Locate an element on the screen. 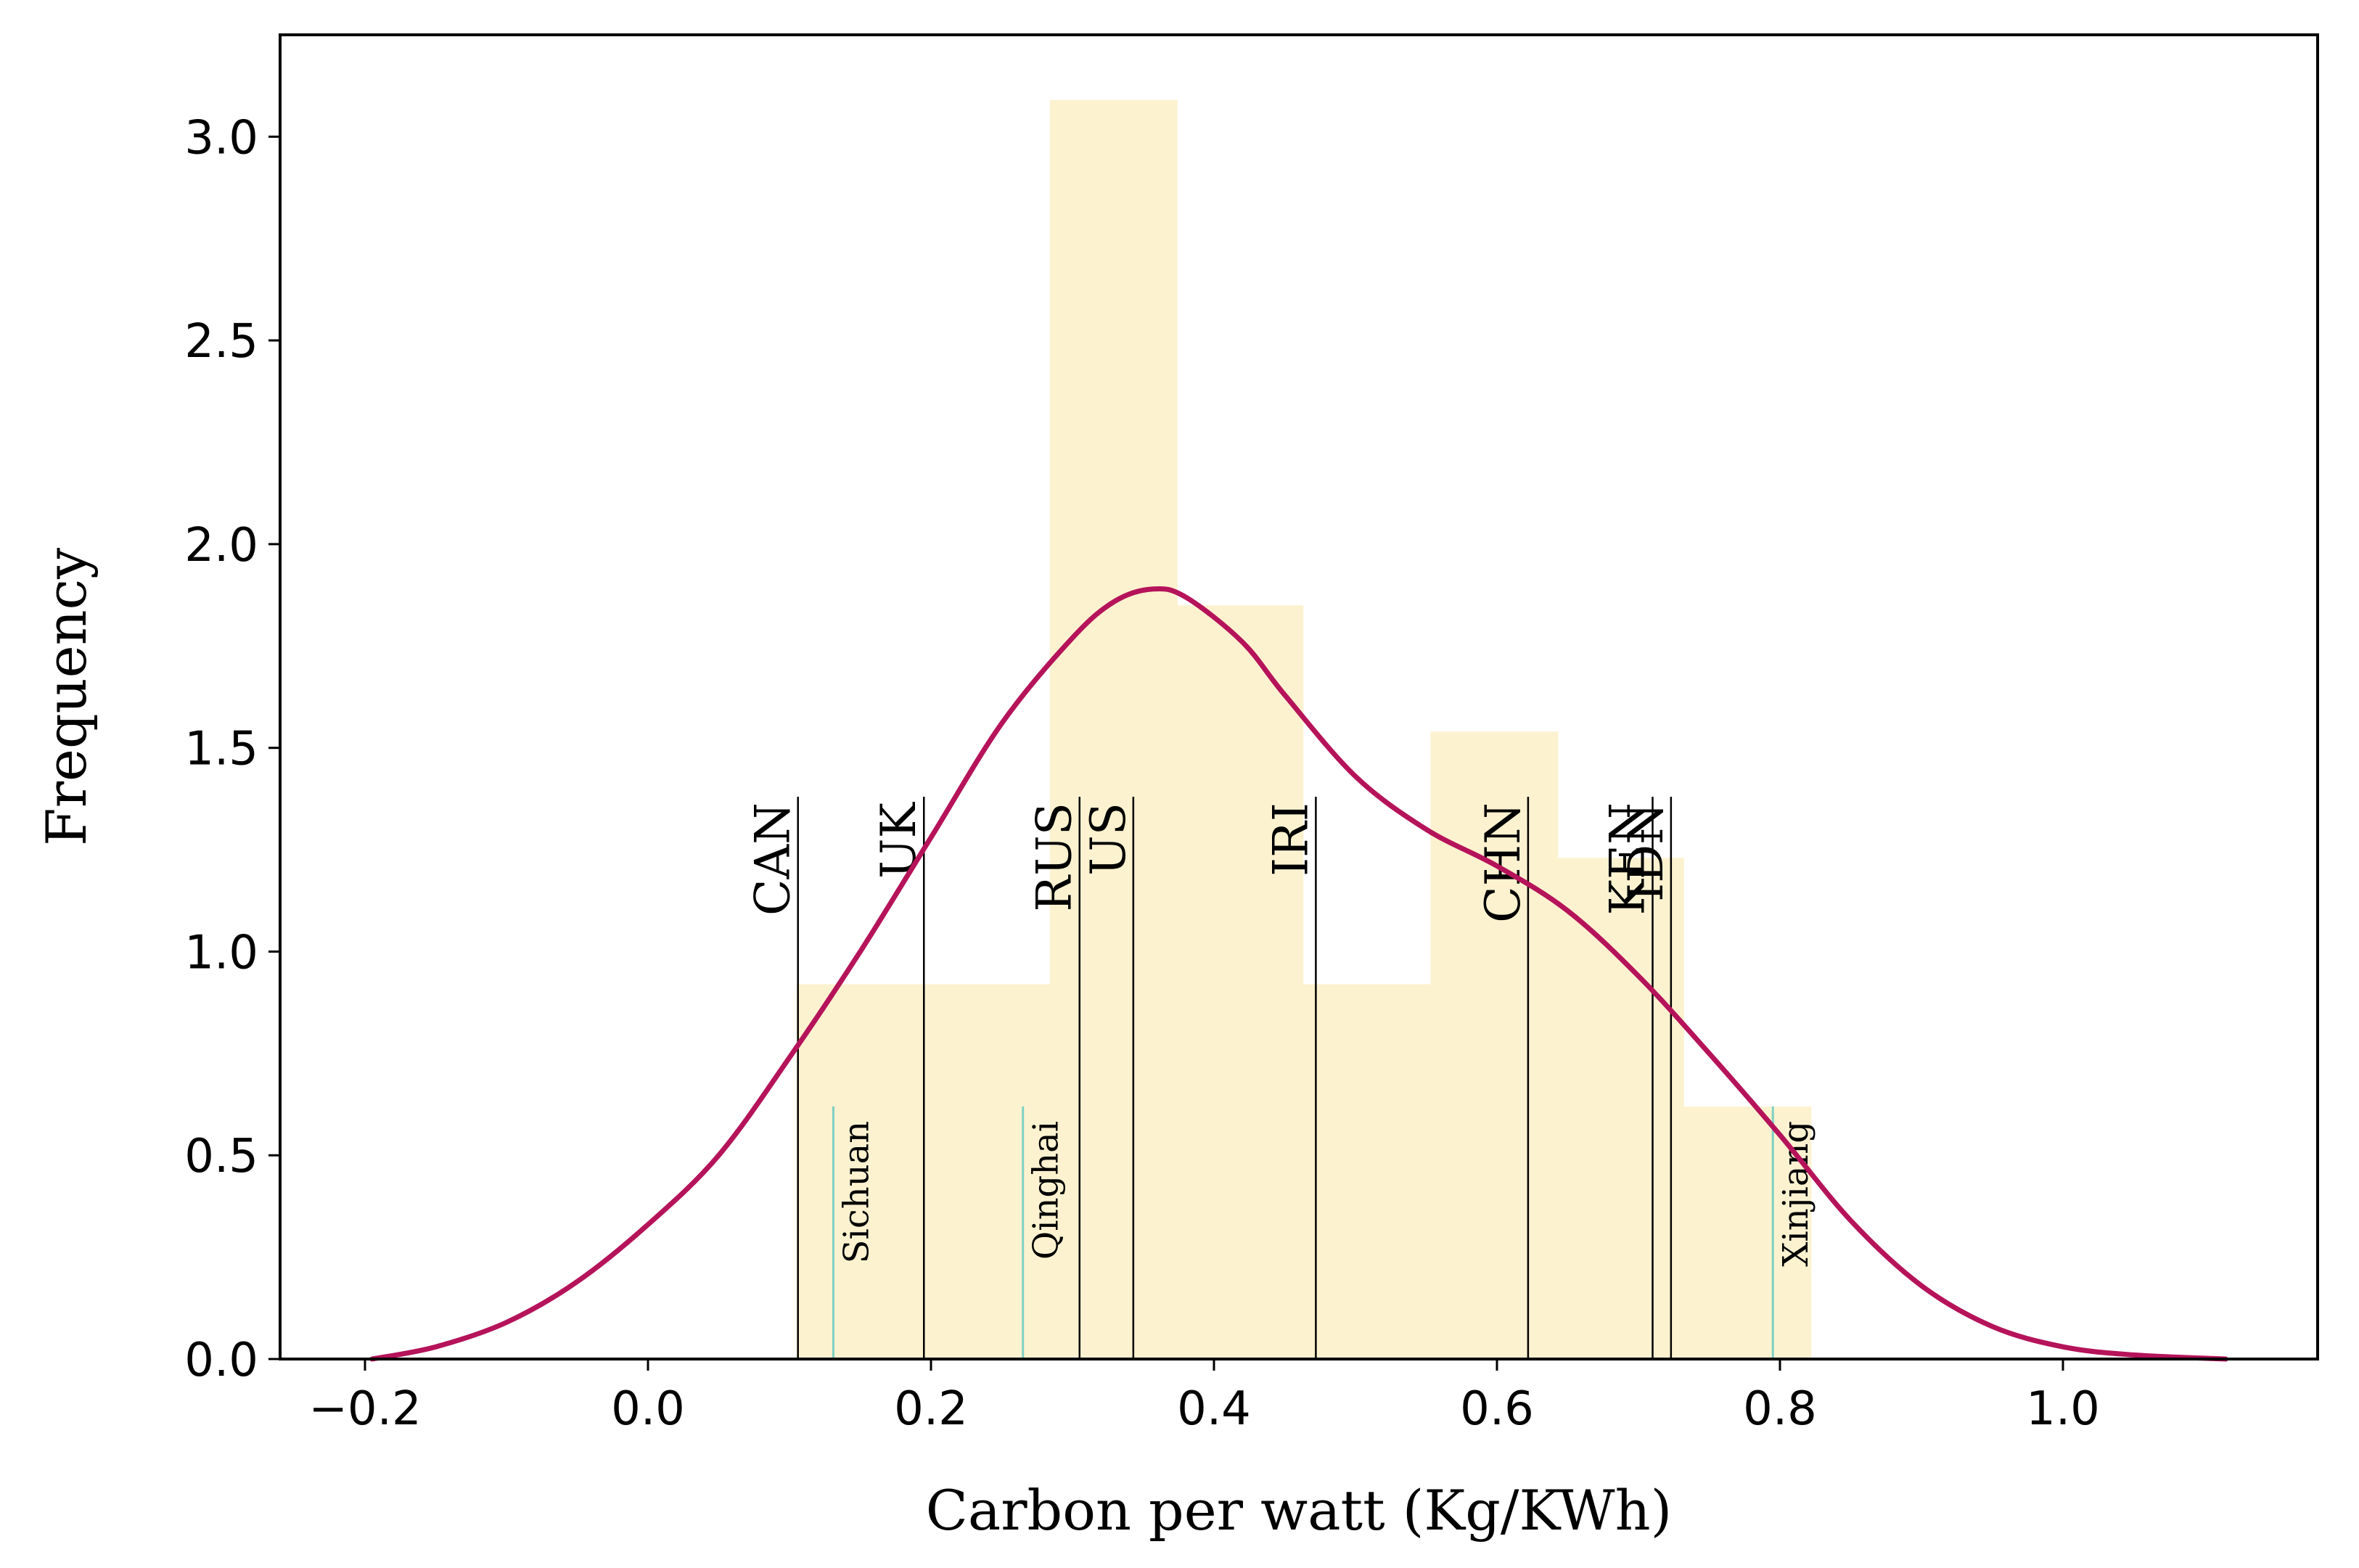  y-tick-label: 2.0 is located at coordinates (221, 545).